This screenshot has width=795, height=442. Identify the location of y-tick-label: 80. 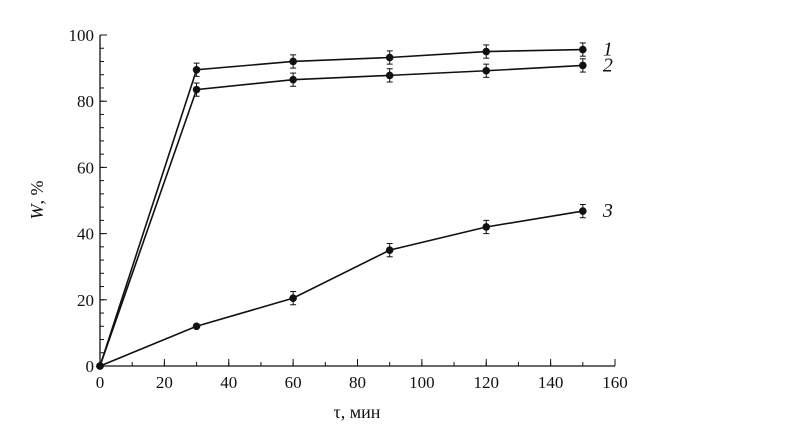
(85, 101).